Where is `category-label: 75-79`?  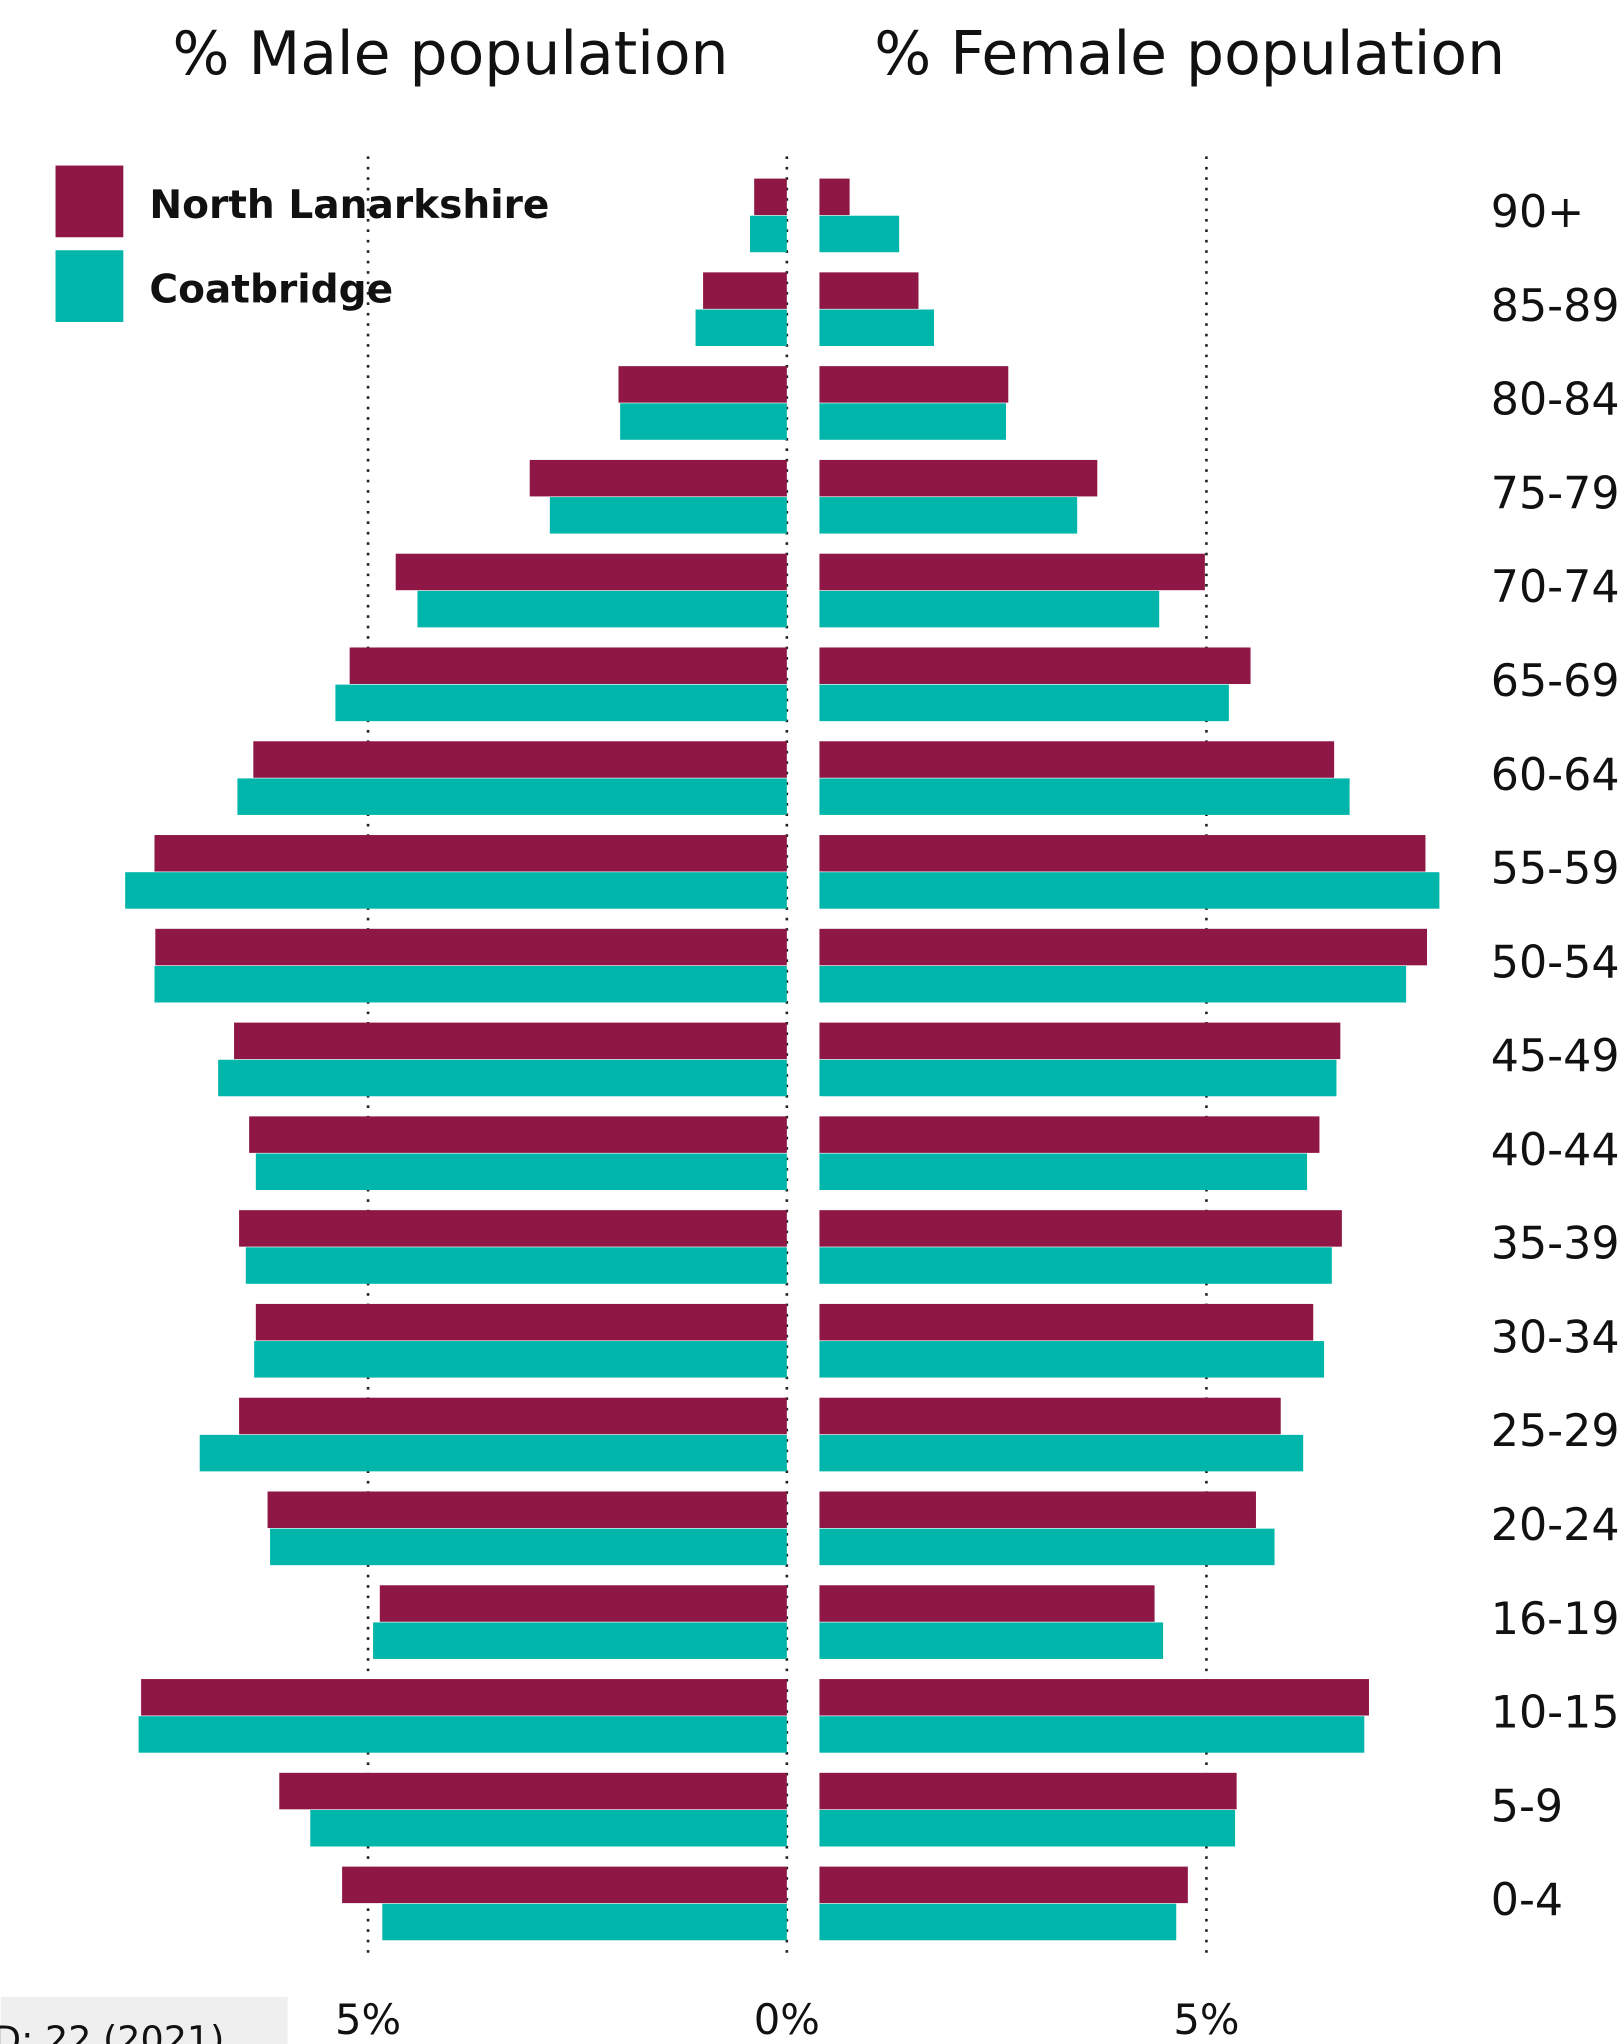 category-label: 75-79 is located at coordinates (1554, 493).